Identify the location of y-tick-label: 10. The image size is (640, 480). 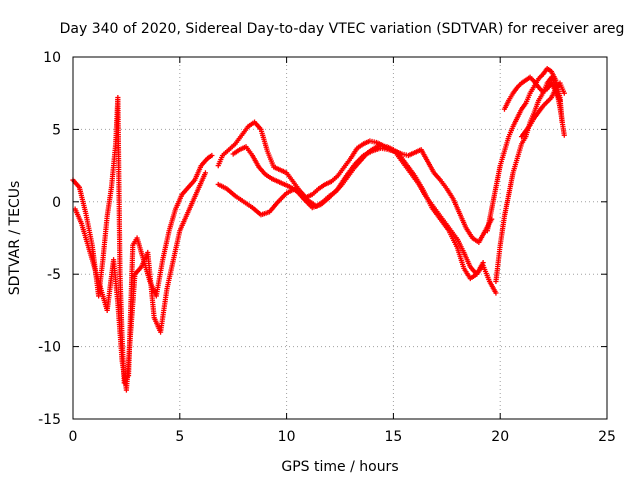
(52, 58).